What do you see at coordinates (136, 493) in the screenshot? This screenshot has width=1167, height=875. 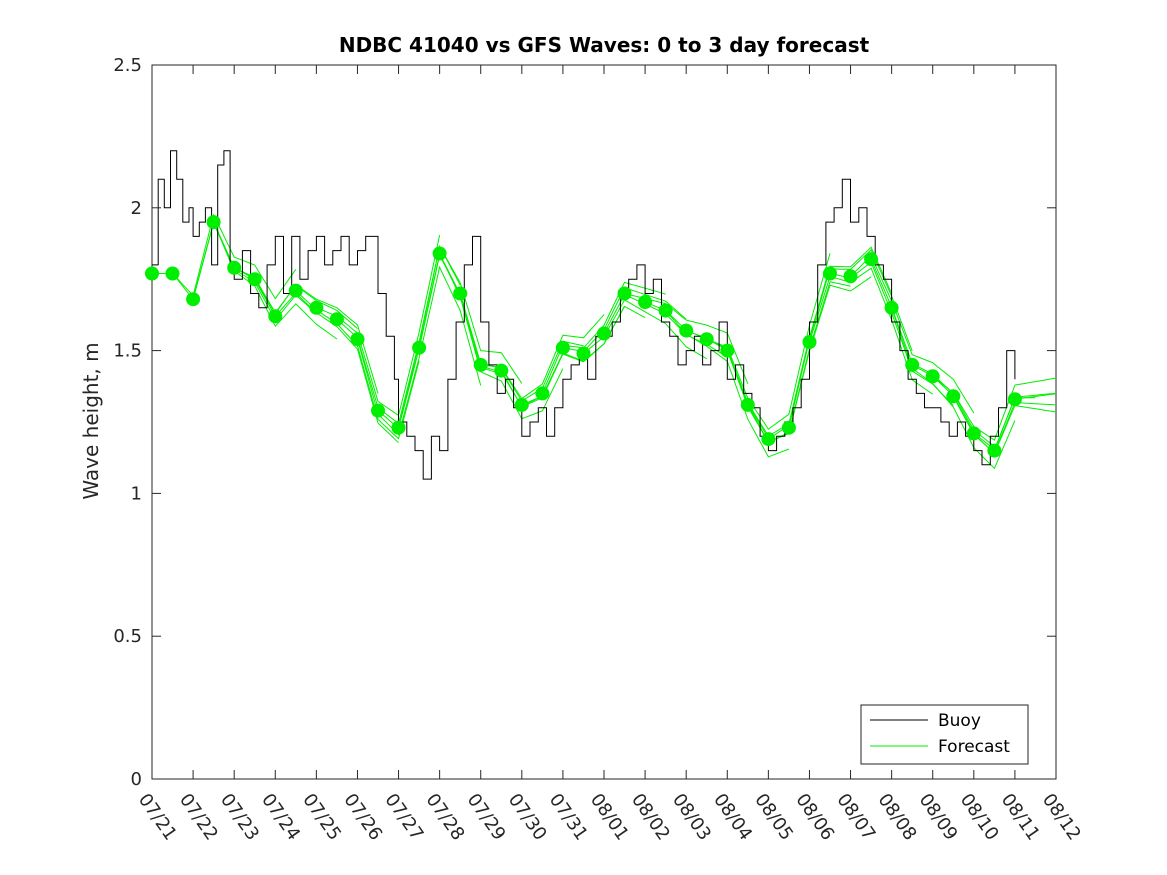 I see `y-tick-label: 1` at bounding box center [136, 493].